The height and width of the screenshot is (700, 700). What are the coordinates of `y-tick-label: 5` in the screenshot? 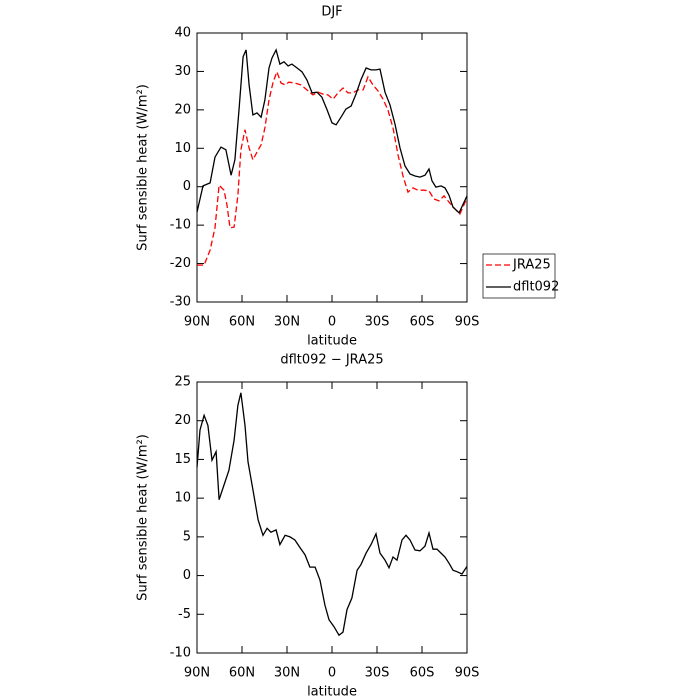 It's located at (187, 536).